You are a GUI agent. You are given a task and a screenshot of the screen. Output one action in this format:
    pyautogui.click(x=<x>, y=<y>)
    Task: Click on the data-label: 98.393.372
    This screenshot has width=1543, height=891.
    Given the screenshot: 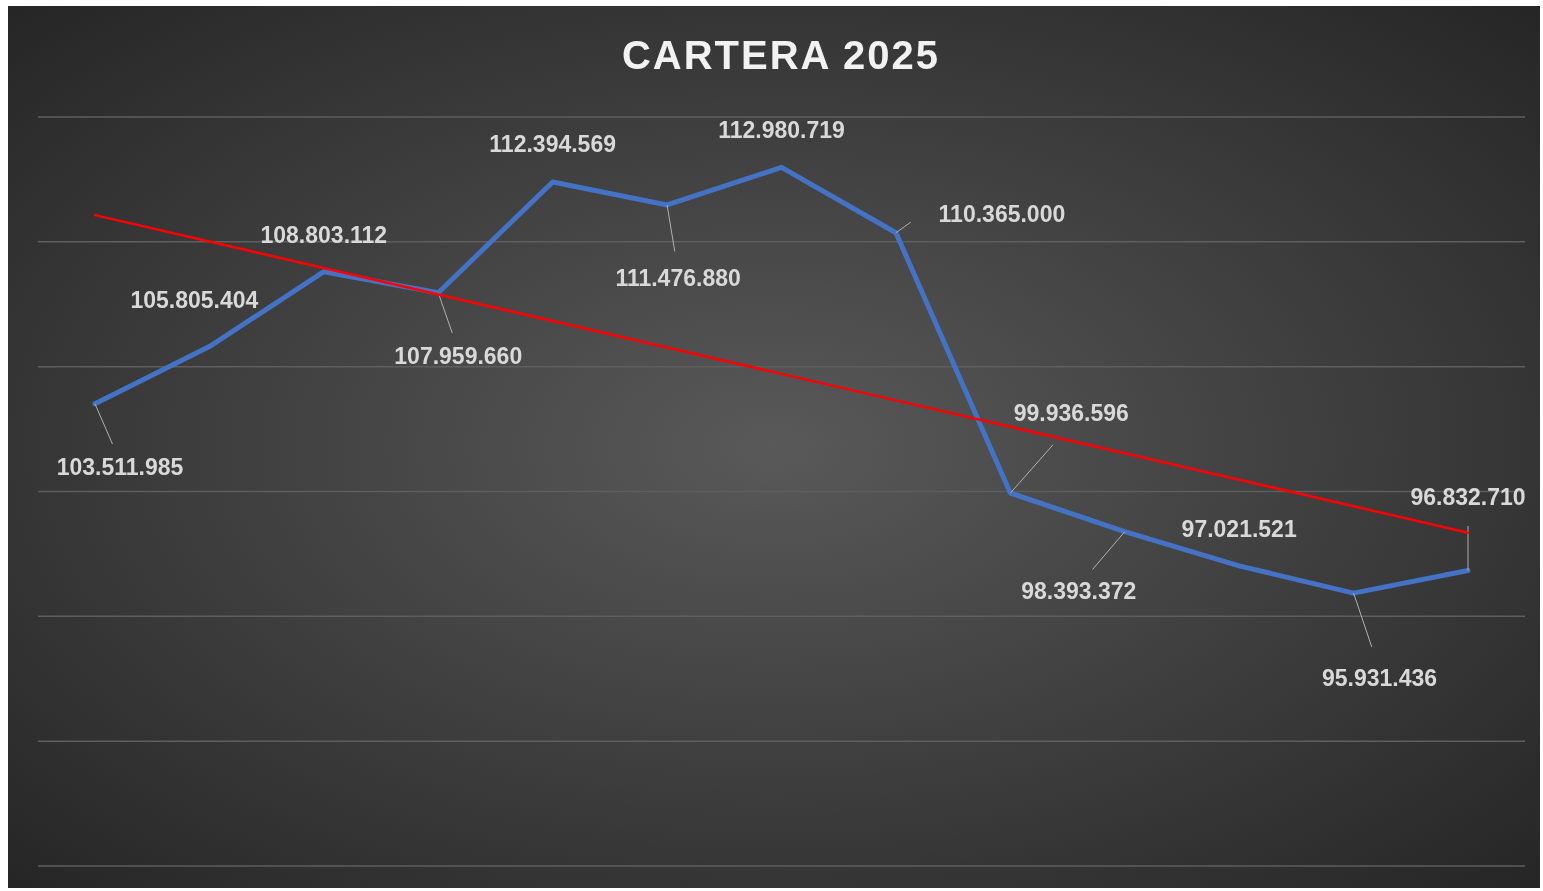 What is the action you would take?
    pyautogui.click(x=1079, y=590)
    